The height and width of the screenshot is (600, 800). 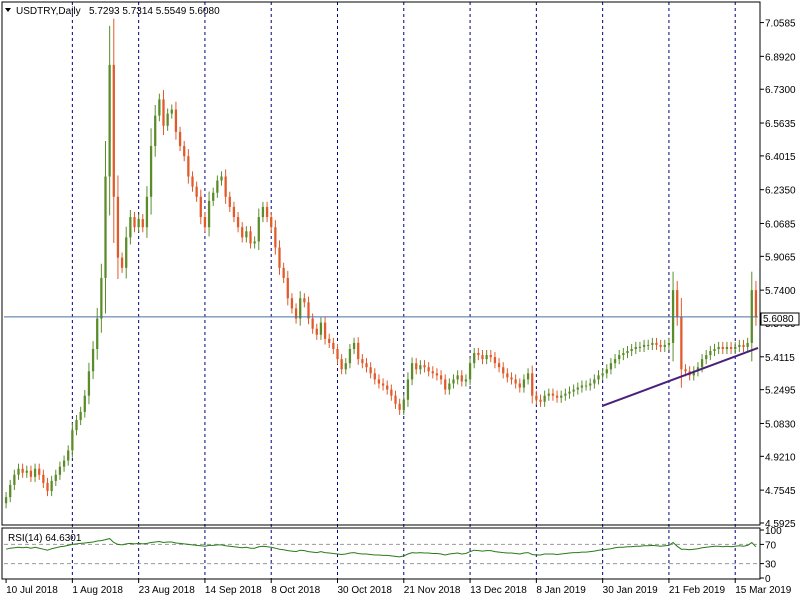 What do you see at coordinates (680, 377) in the screenshot?
I see `trendline` at bounding box center [680, 377].